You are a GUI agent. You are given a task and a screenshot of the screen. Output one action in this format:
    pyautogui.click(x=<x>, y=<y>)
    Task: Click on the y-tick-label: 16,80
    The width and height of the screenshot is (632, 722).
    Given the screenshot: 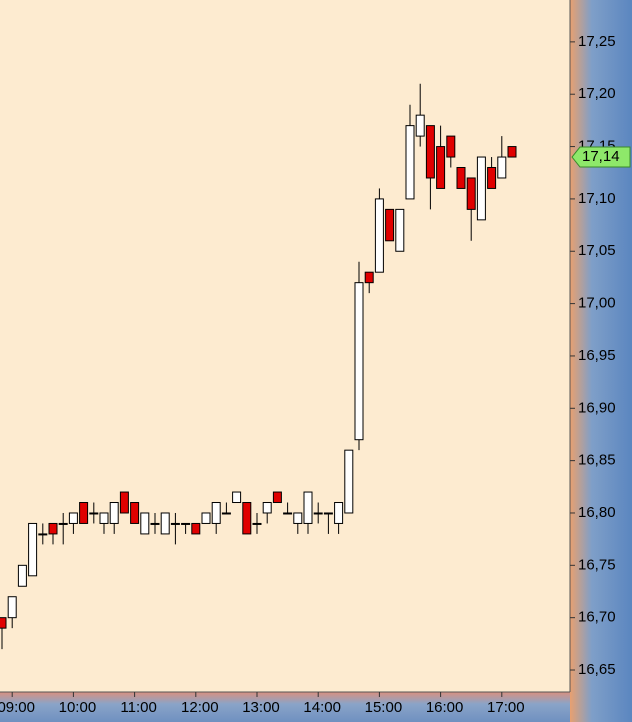 What is the action you would take?
    pyautogui.click(x=597, y=512)
    